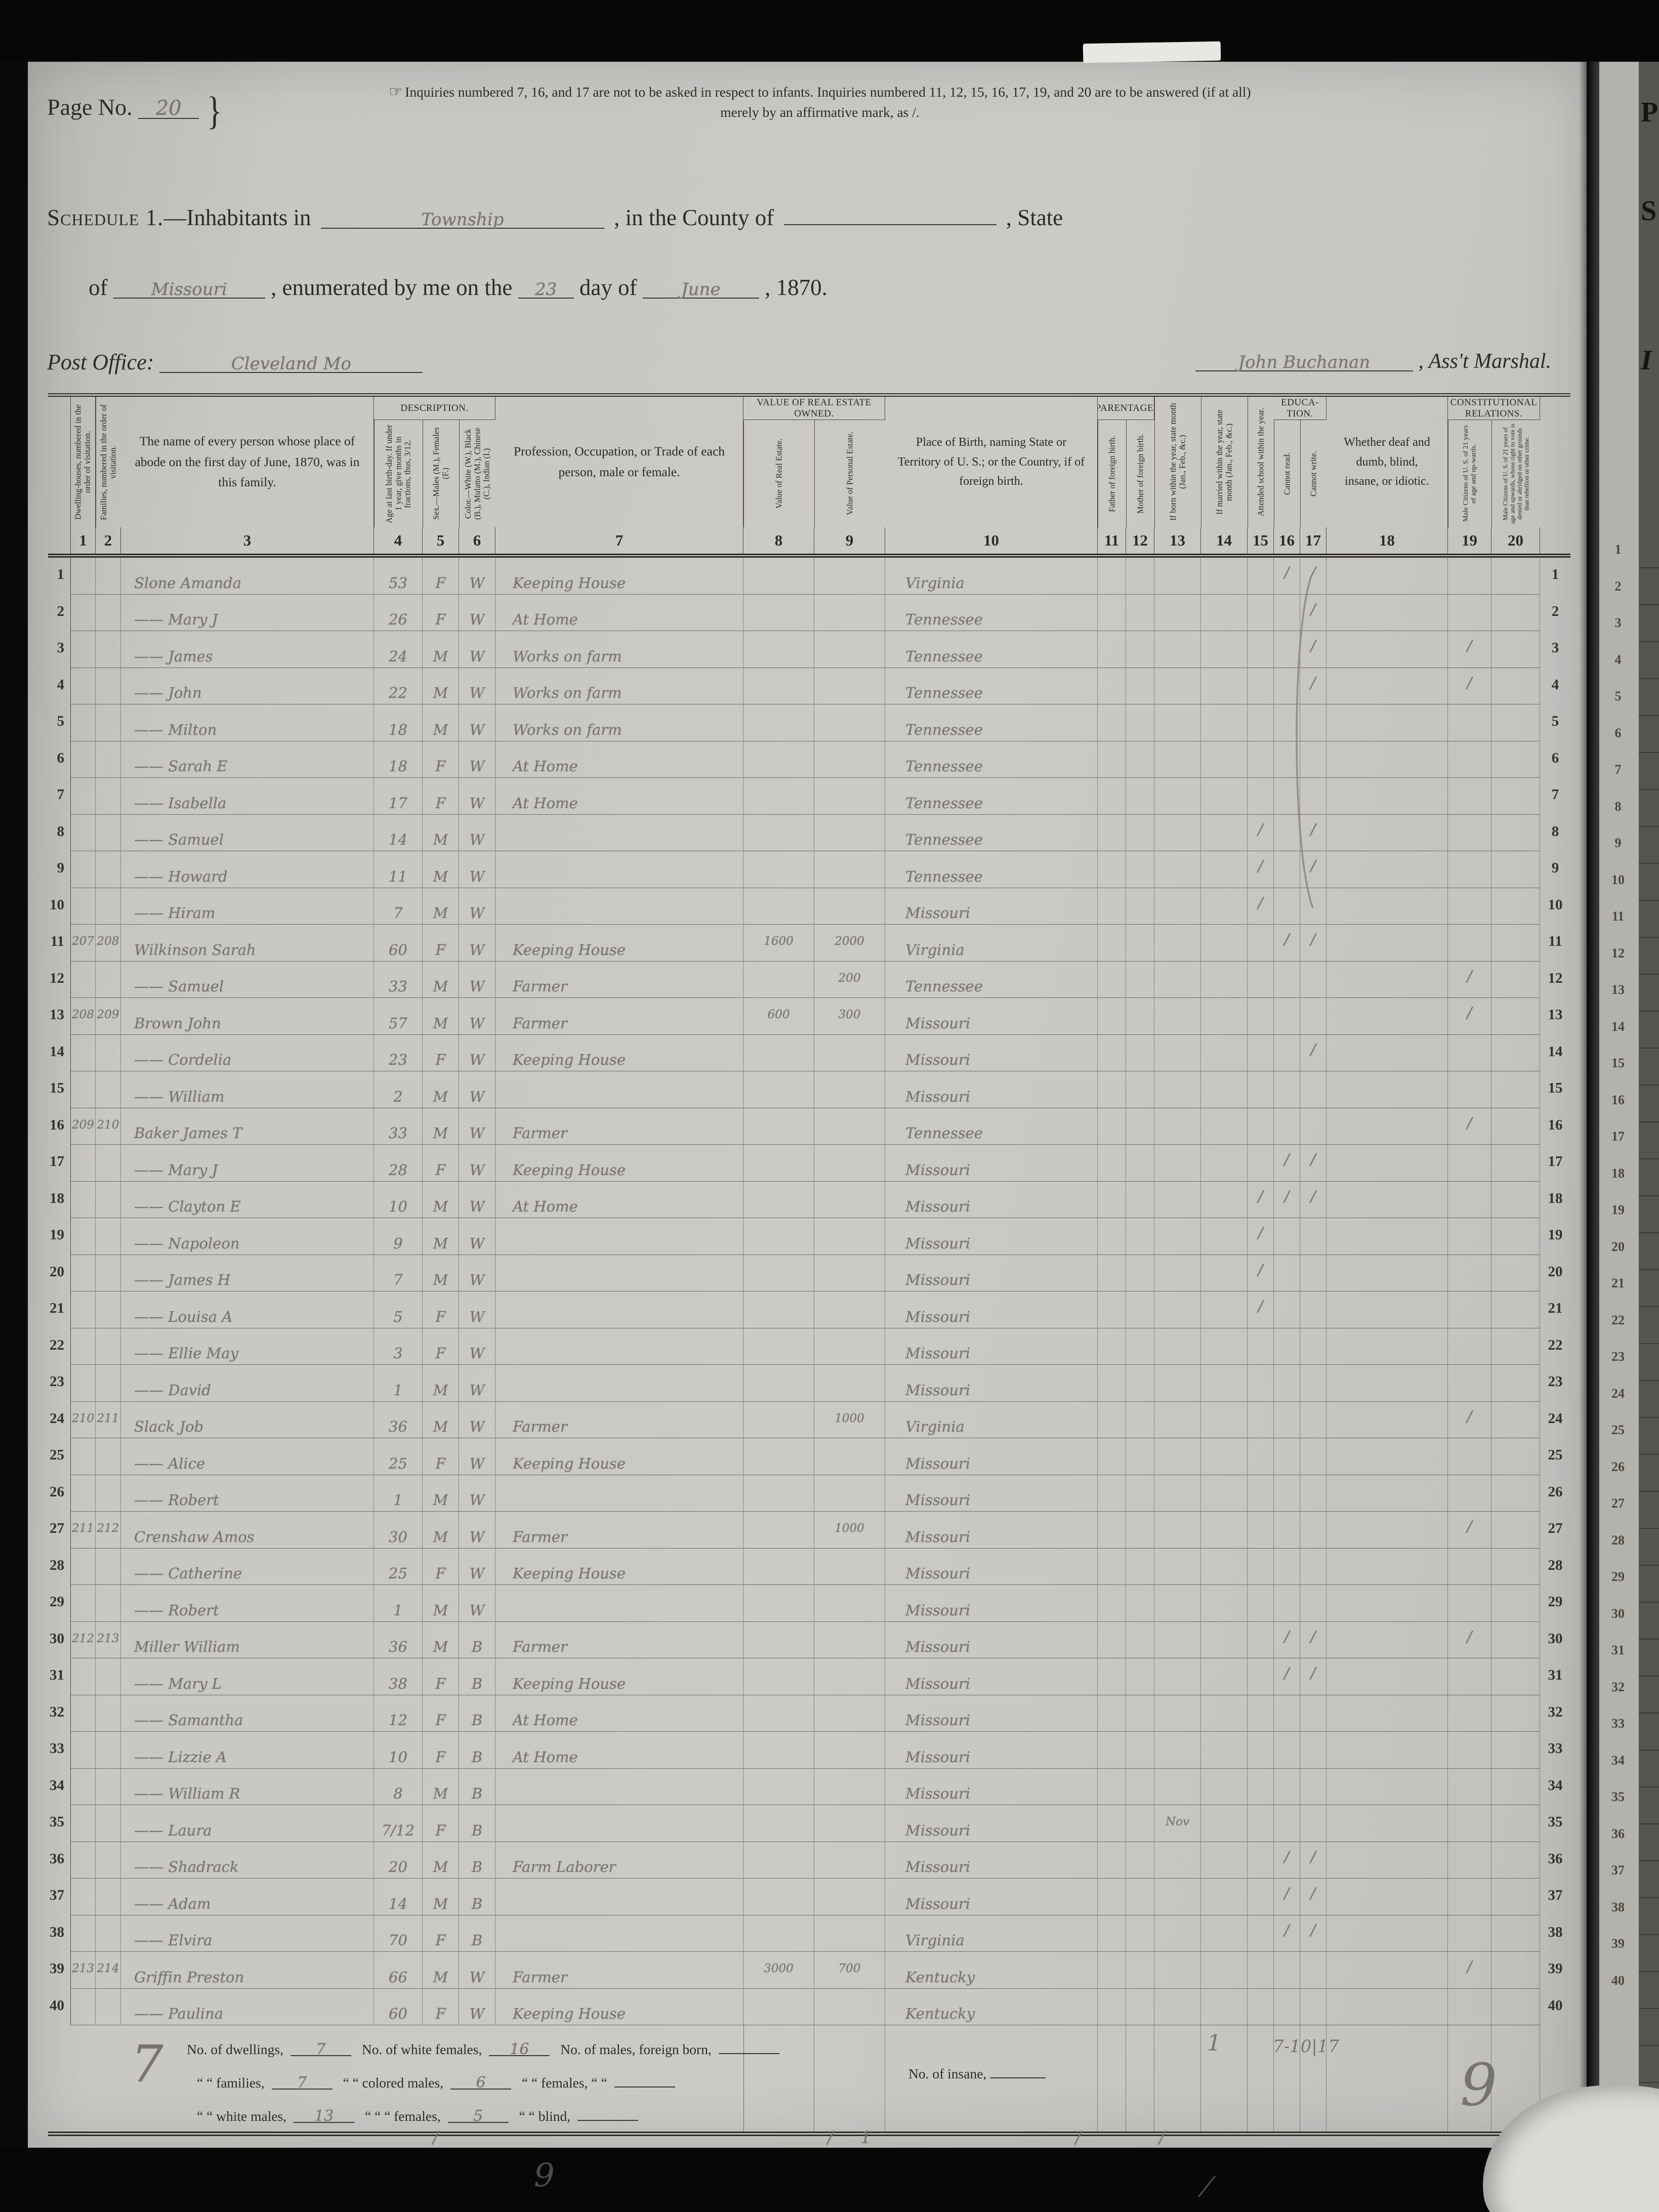 This screenshot has height=2212, width=1659. What do you see at coordinates (1555, 941) in the screenshot?
I see `rownum-right: 11` at bounding box center [1555, 941].